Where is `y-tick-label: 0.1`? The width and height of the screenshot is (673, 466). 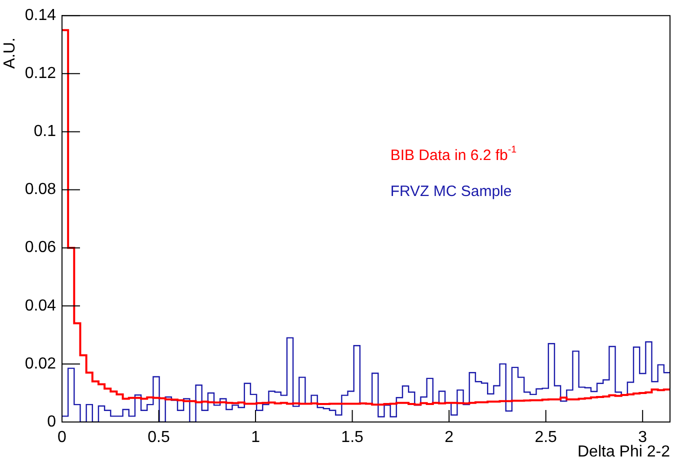
y-tick-label: 0.1 is located at coordinates (45, 131).